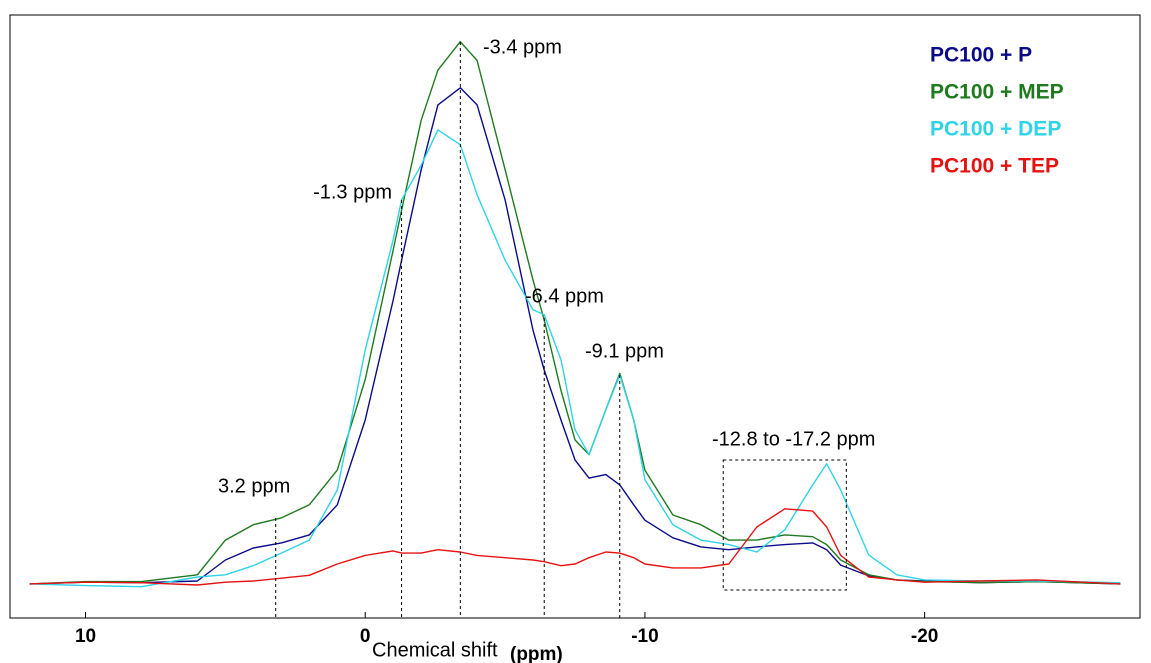  Describe the element at coordinates (924, 636) in the screenshot. I see `x-tick-label: -20` at that location.